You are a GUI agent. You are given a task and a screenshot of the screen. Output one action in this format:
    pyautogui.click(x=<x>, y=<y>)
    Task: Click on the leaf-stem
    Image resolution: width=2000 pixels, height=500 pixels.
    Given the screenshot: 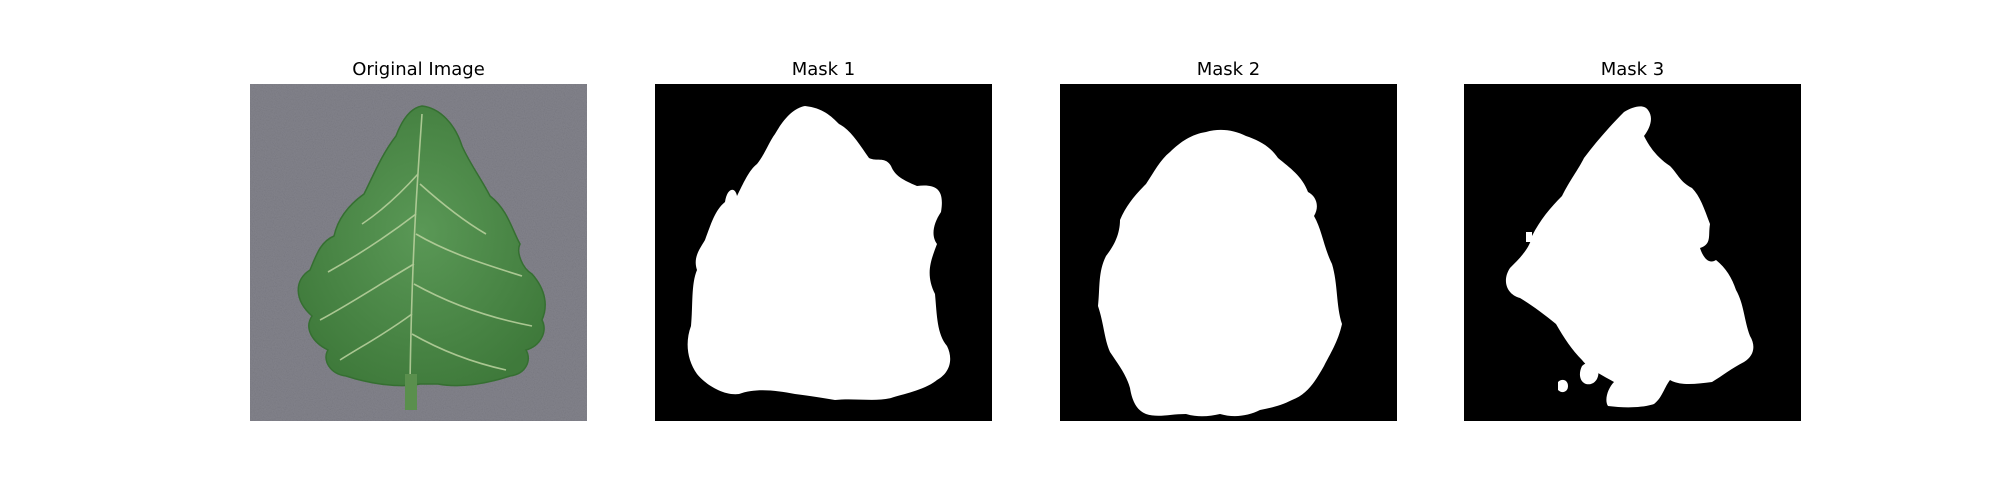 What is the action you would take?
    pyautogui.click(x=411, y=392)
    